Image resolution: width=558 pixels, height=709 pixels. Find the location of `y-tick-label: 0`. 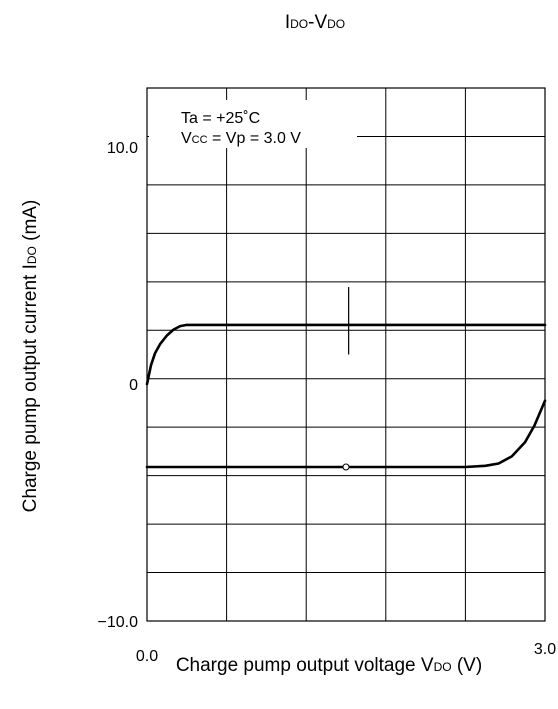

y-tick-label: 0 is located at coordinates (133, 385).